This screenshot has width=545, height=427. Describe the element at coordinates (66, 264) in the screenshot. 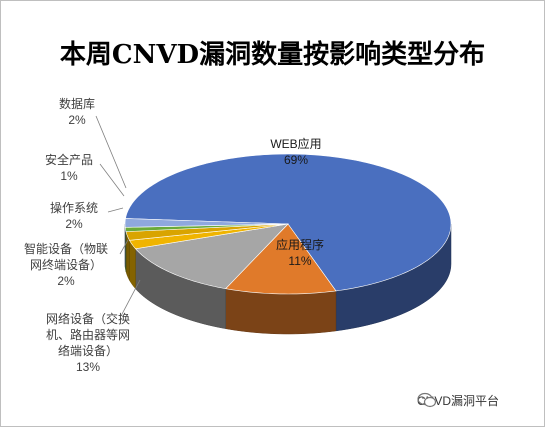

I see `data-label-3-line-1: 网终端设备）` at that location.